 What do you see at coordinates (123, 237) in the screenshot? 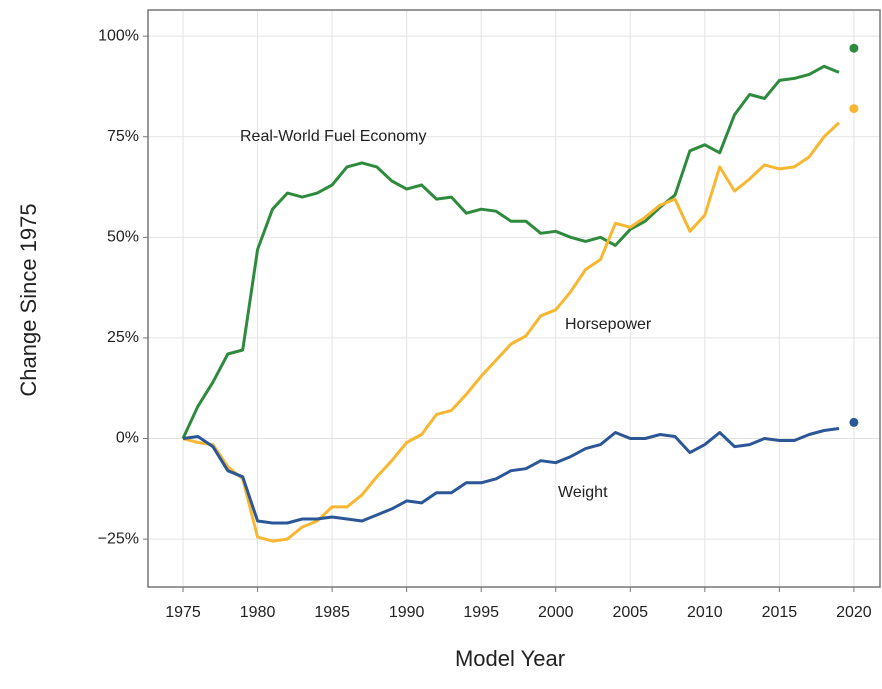
I see `y-tick-label: 50%` at bounding box center [123, 237].